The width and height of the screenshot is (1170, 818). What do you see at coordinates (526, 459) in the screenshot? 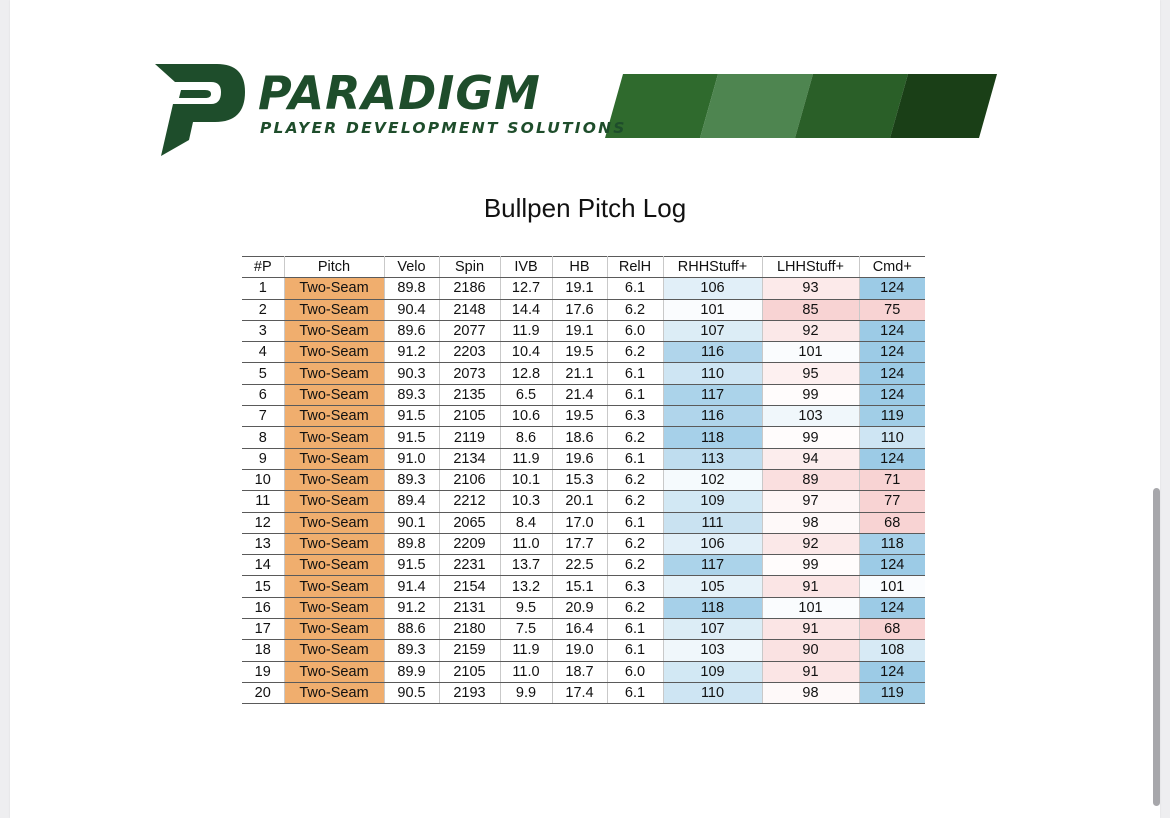
I see `ivb-cell: 11.9` at bounding box center [526, 459].